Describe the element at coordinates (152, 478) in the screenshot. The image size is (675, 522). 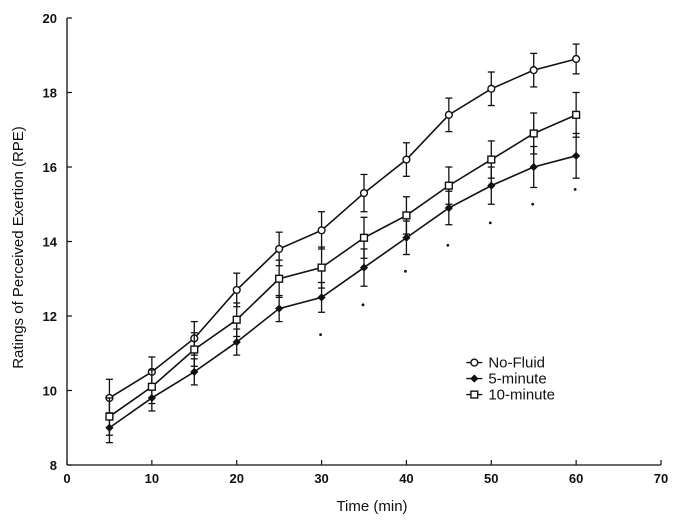
I see `x-tick-label: 10` at that location.